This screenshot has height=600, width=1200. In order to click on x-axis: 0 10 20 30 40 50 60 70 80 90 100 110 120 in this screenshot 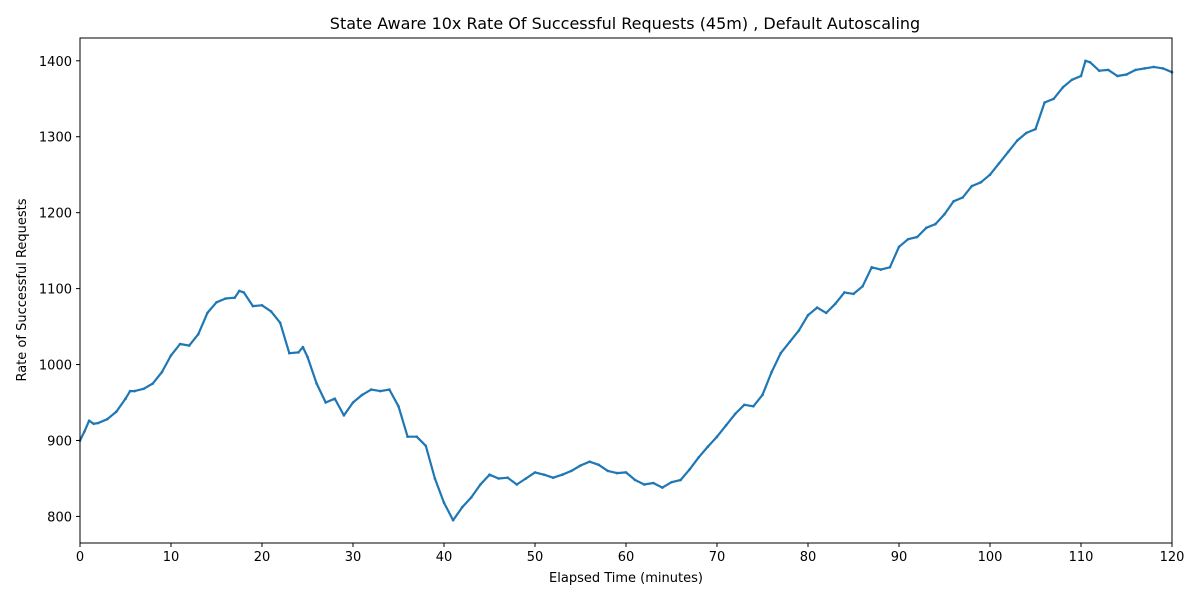, I will do `click(630, 554)`.